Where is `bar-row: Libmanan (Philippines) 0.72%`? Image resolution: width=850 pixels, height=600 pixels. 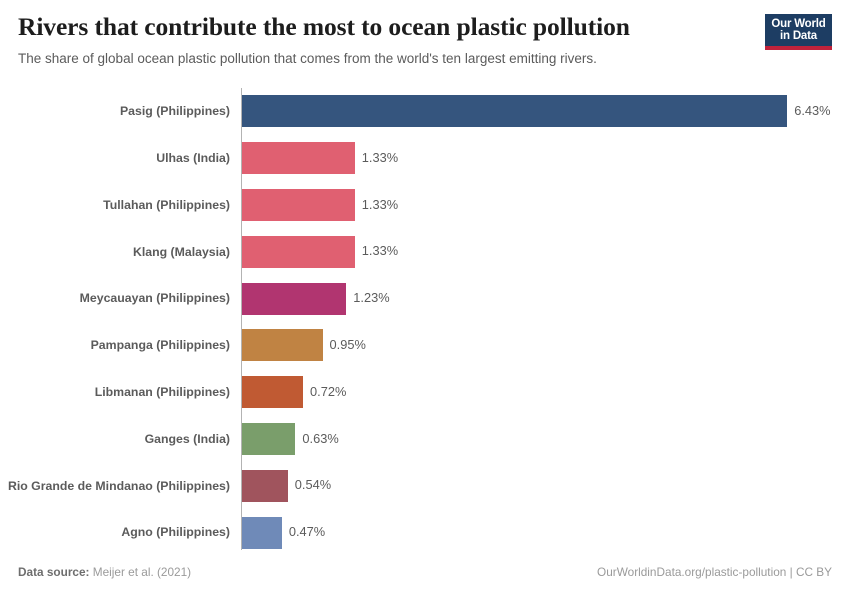 bar-row: Libmanan (Philippines) 0.72% is located at coordinates (425, 392).